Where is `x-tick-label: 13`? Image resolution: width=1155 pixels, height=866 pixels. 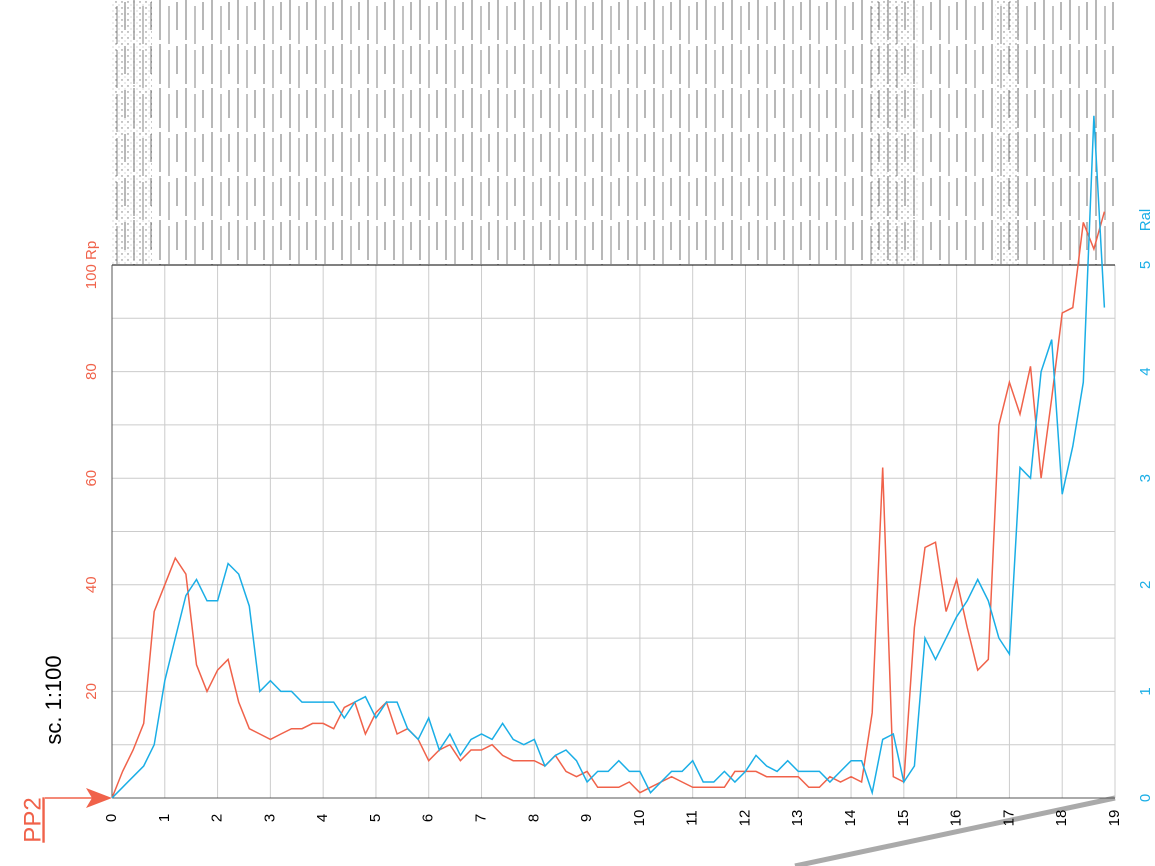 x-tick-label: 13 is located at coordinates (797, 818).